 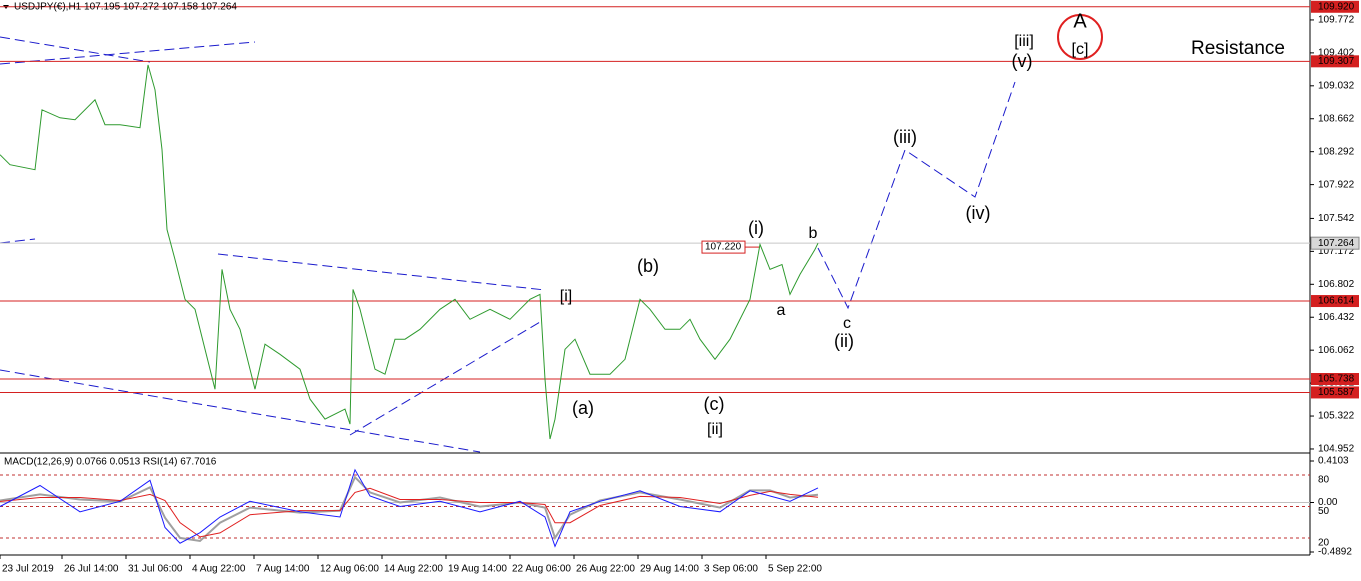 What do you see at coordinates (1336, 218) in the screenshot?
I see `y-tick-label: 107.542` at bounding box center [1336, 218].